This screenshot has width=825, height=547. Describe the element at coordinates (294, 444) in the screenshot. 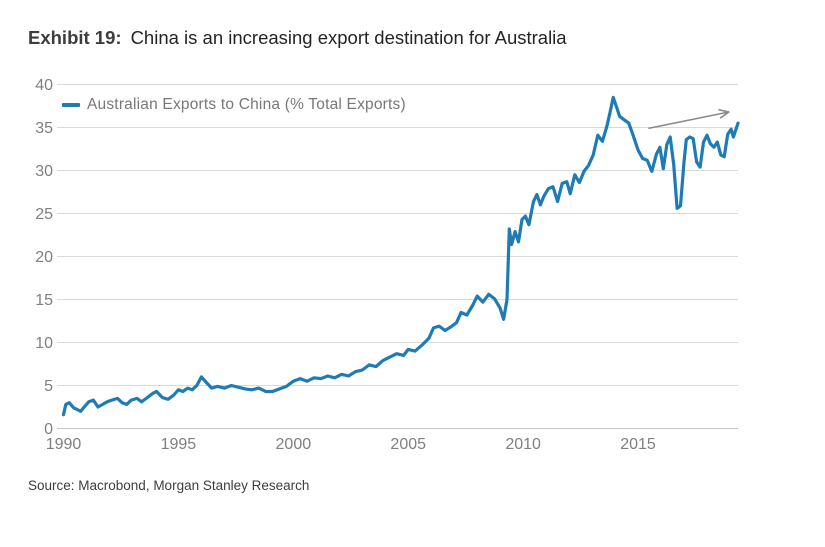

I see `x-axis-tick-label: 2000` at that location.